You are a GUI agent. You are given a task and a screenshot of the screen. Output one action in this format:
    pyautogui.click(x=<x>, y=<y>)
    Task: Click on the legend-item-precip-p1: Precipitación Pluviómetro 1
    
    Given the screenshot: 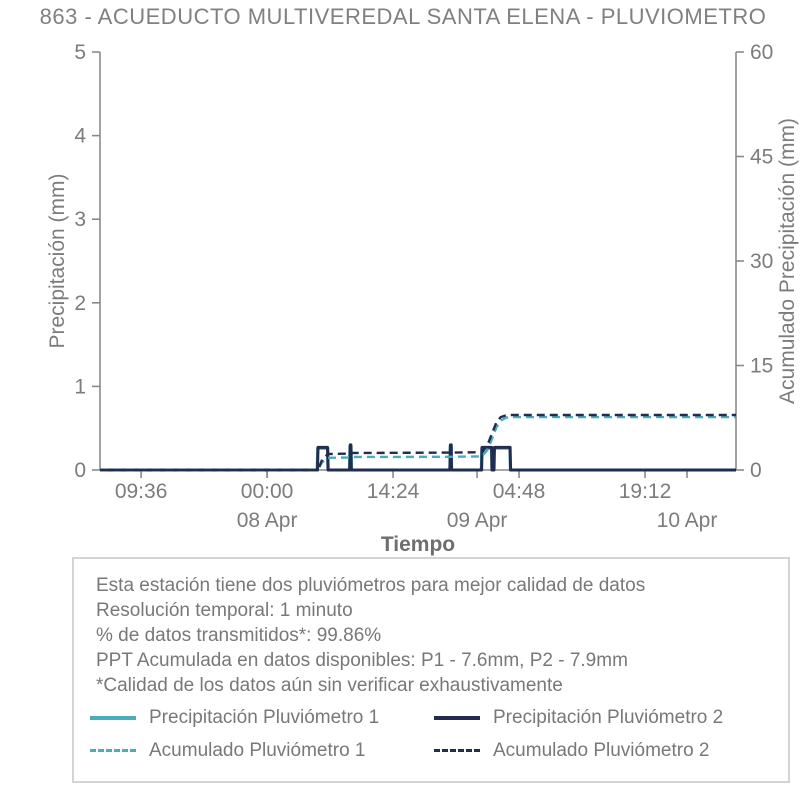 What is the action you would take?
    pyautogui.click(x=262, y=718)
    